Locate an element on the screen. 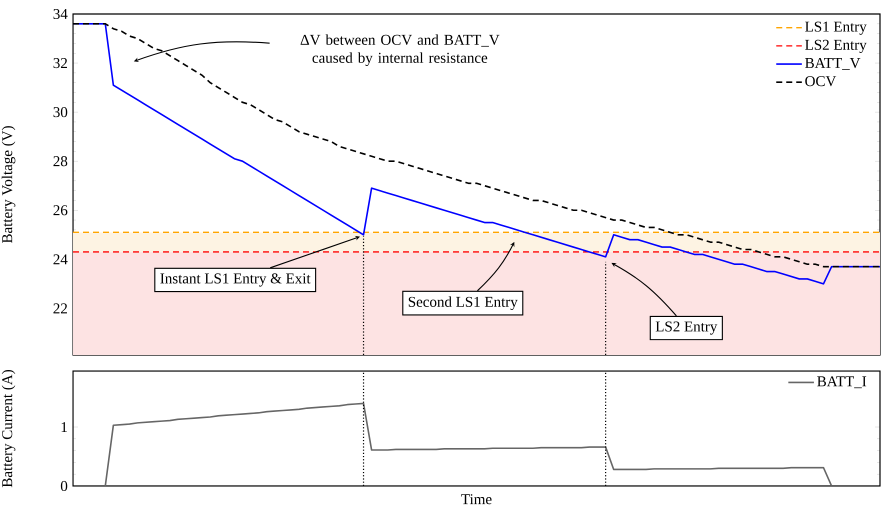 Image resolution: width=881 pixels, height=514 pixels. x-axis-title: Time is located at coordinates (476, 499).